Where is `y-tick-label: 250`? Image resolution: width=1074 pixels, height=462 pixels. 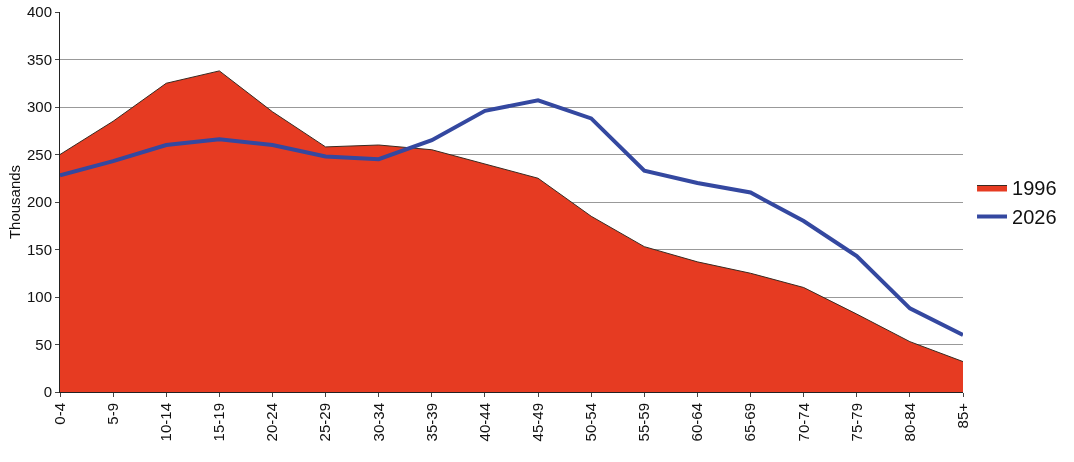
y-tick-label: 250 is located at coordinates (39, 154).